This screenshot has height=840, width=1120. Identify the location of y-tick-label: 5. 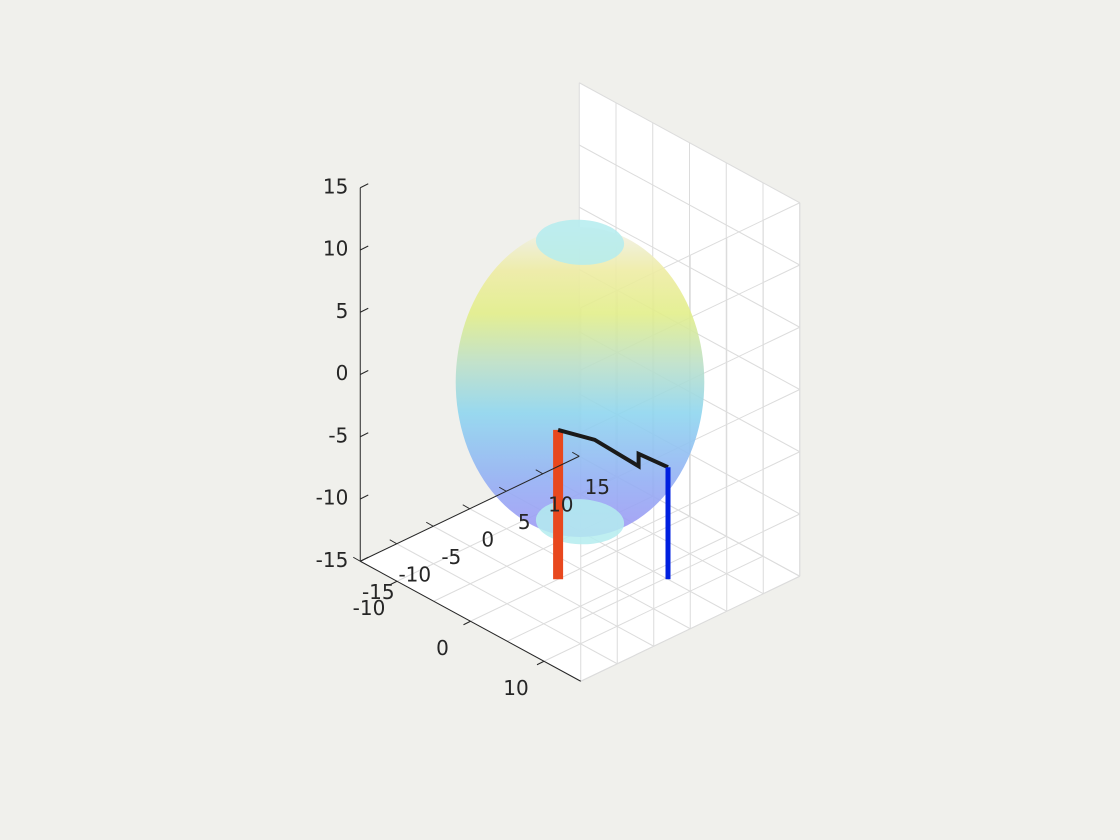
(524, 522).